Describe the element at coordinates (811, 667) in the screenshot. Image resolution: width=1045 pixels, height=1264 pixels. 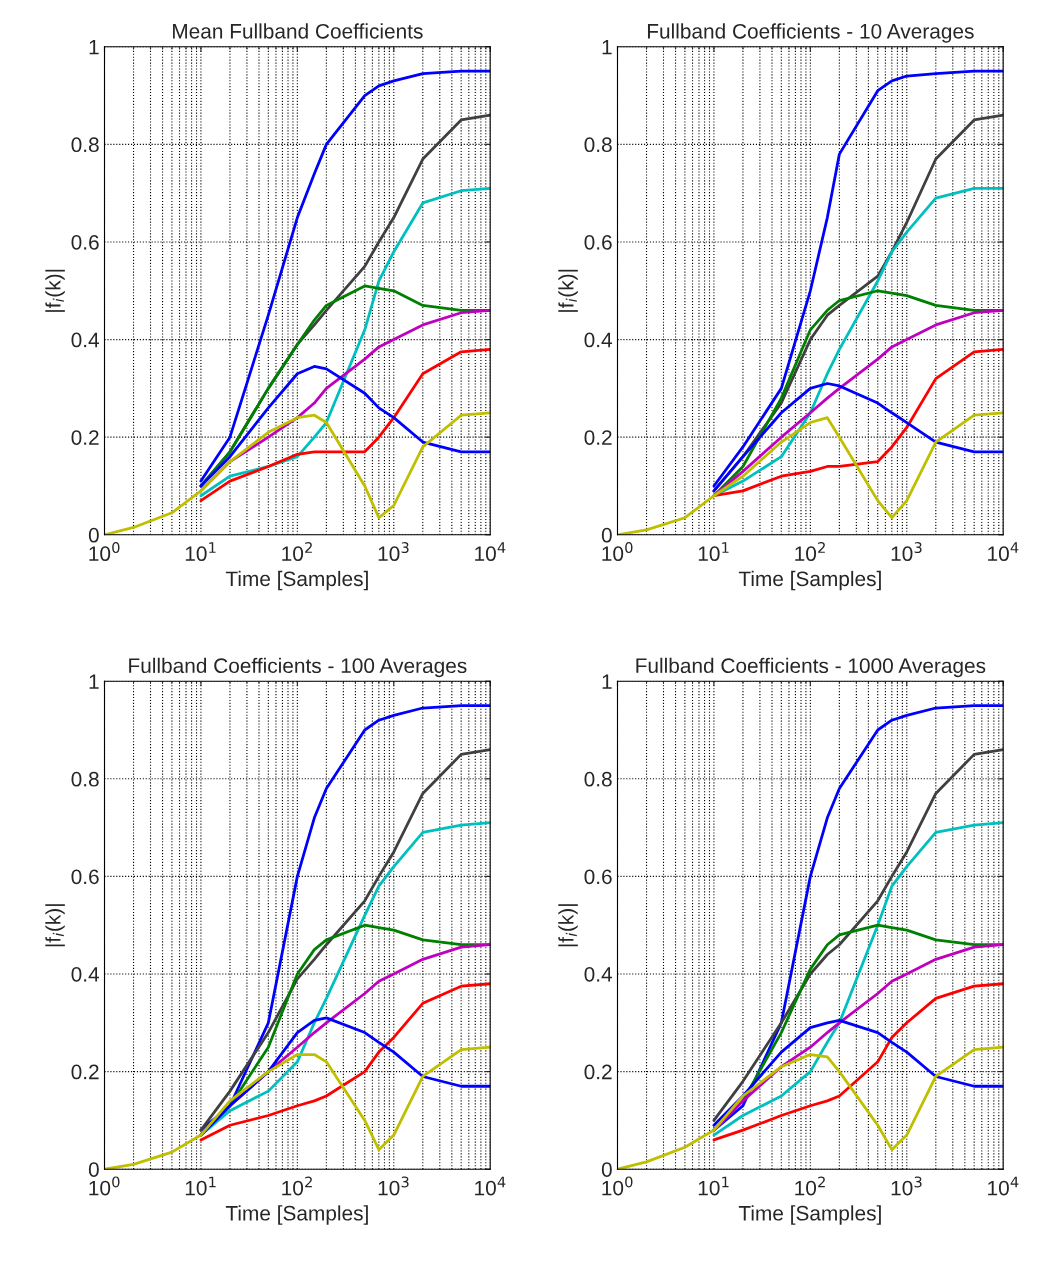
I see `chart-title: Fullband Coefficients - 1000 Averages` at that location.